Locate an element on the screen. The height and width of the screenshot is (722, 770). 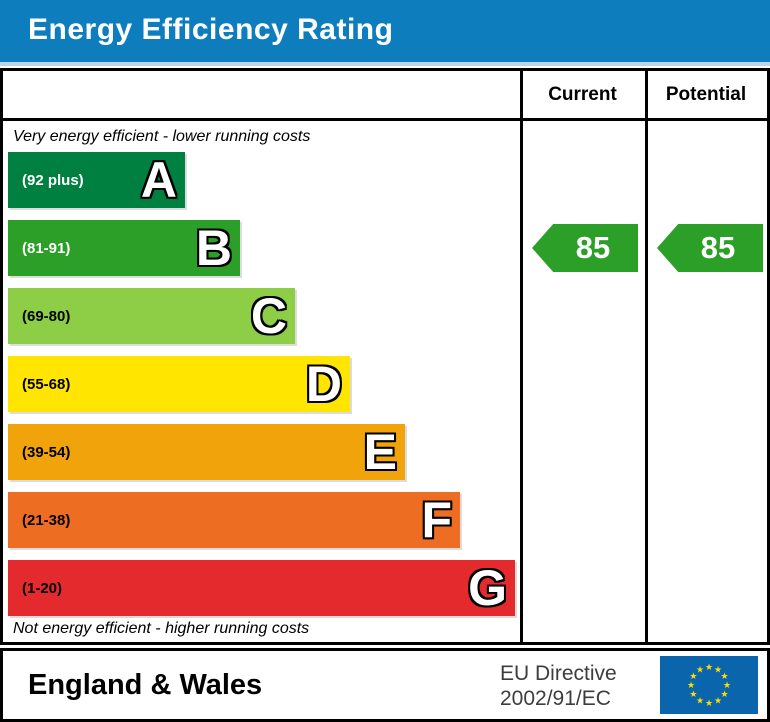
region-label: England & Wales is located at coordinates (145, 685).